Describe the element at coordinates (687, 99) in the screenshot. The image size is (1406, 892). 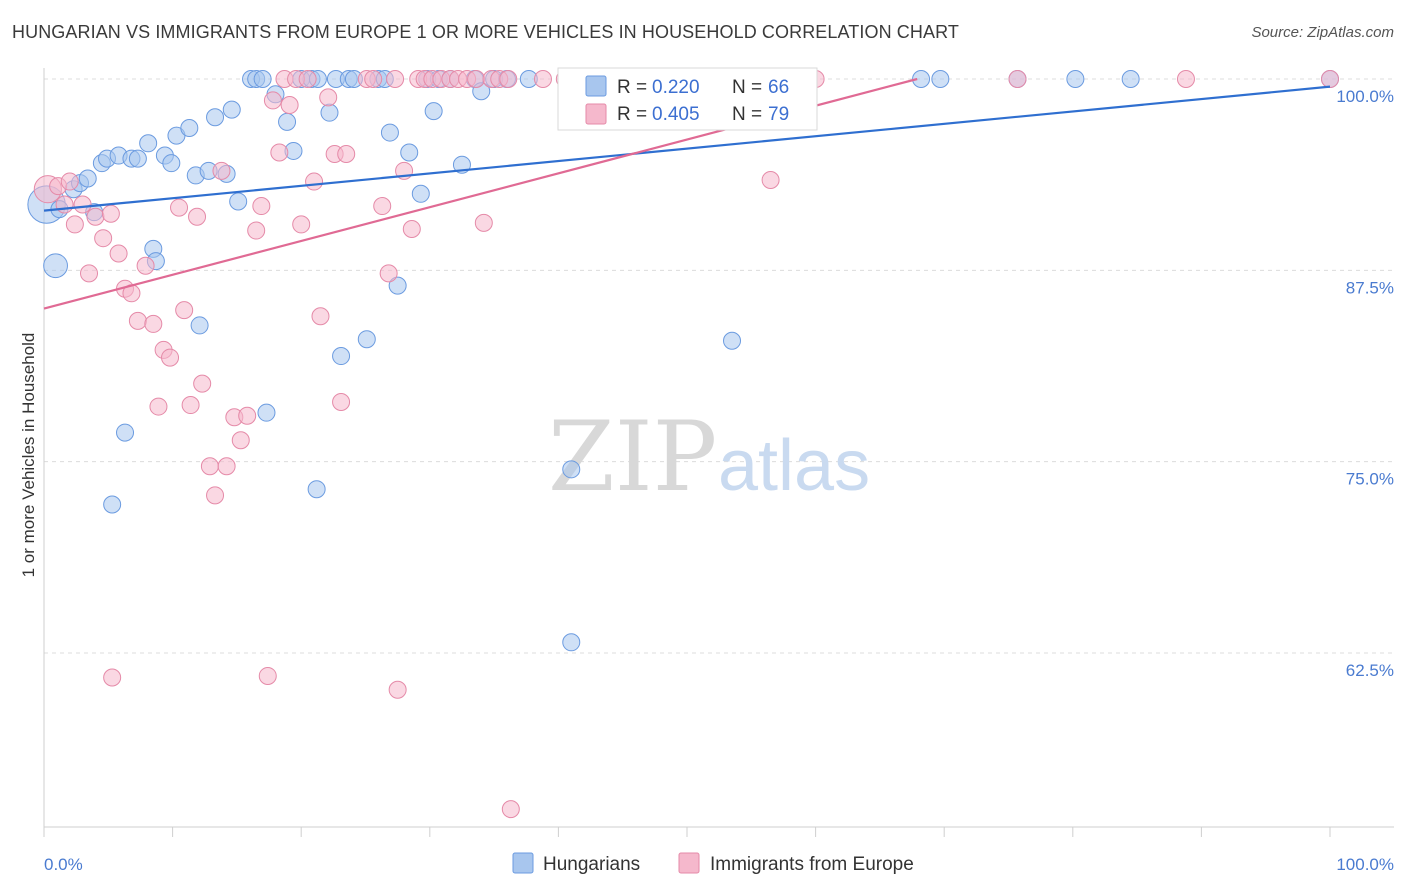
I see `stats-legend: R = 0.220 N = 66 R = 0.405 N = 79` at that location.